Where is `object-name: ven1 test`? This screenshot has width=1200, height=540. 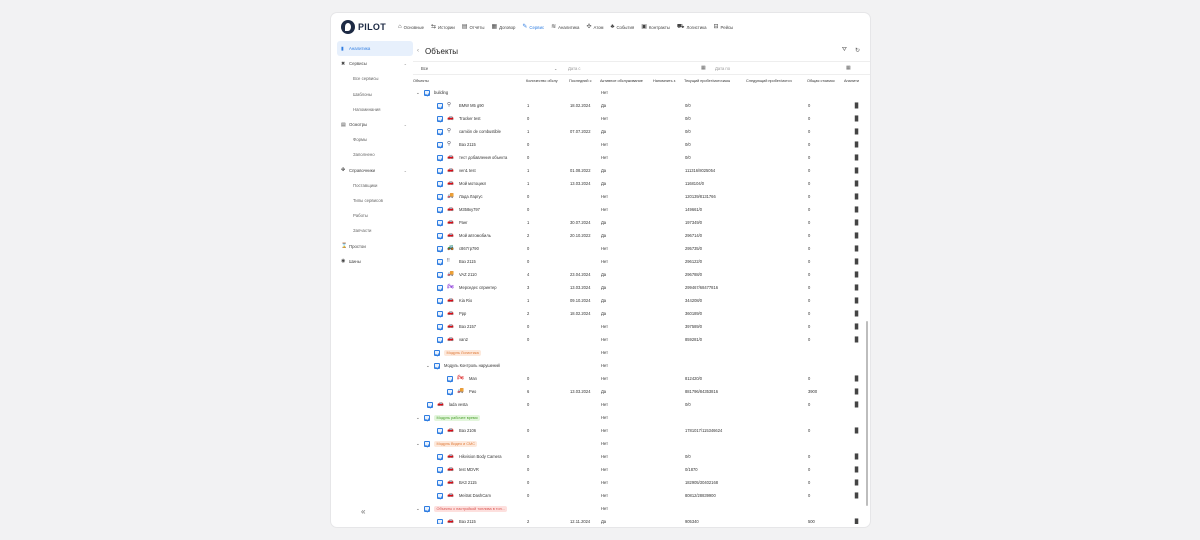
object-name: ven1 test is located at coordinates (467, 170).